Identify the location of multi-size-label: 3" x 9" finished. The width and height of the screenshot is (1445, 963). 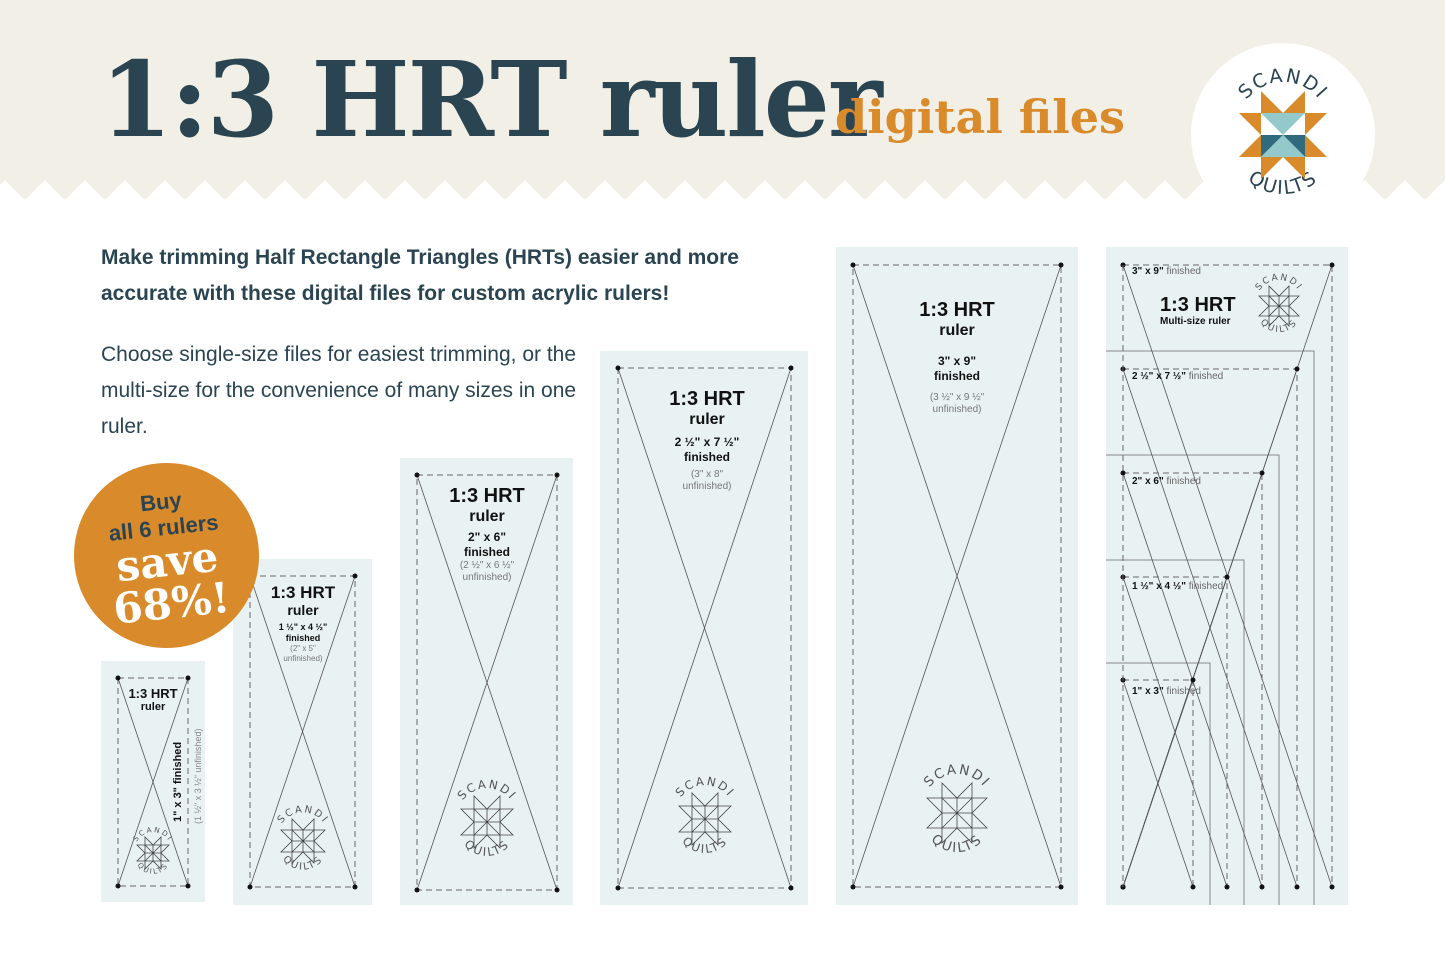
(1166, 271).